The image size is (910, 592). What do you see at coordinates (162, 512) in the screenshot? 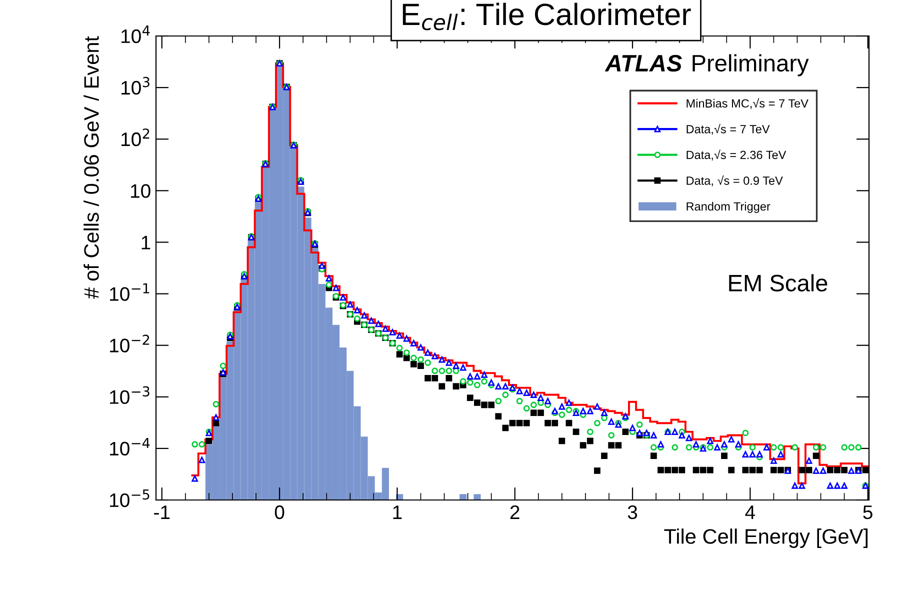
I see `x-tick-label: -1` at bounding box center [162, 512].